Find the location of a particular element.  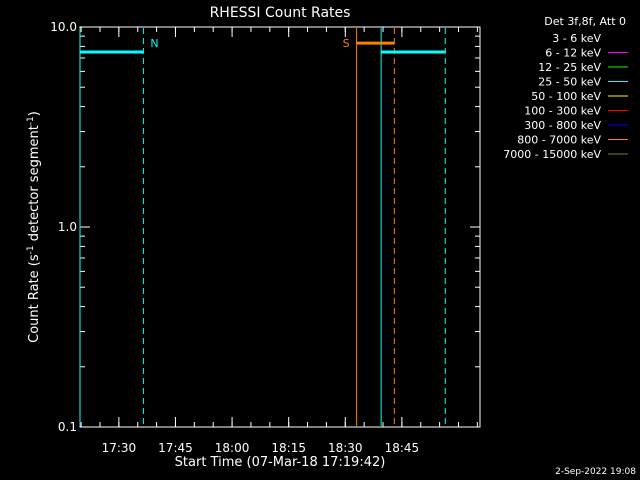

y-axis-label: Count Rate (s-1 detector segment-1) is located at coordinates (34, 227).